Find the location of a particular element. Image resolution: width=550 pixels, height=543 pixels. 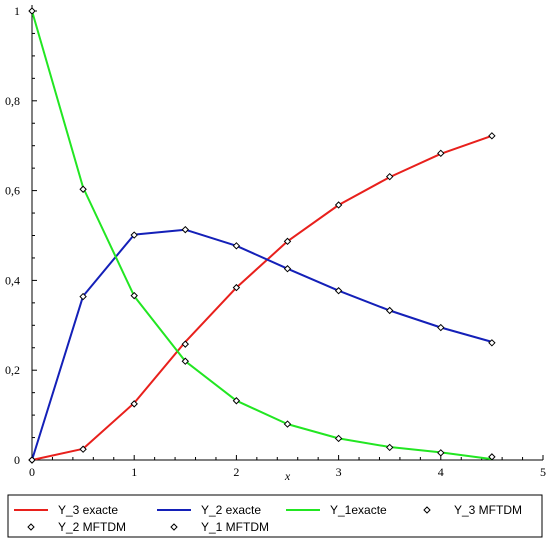

legend-item-4-label: Y_3 MFTDM is located at coordinates (488, 510).